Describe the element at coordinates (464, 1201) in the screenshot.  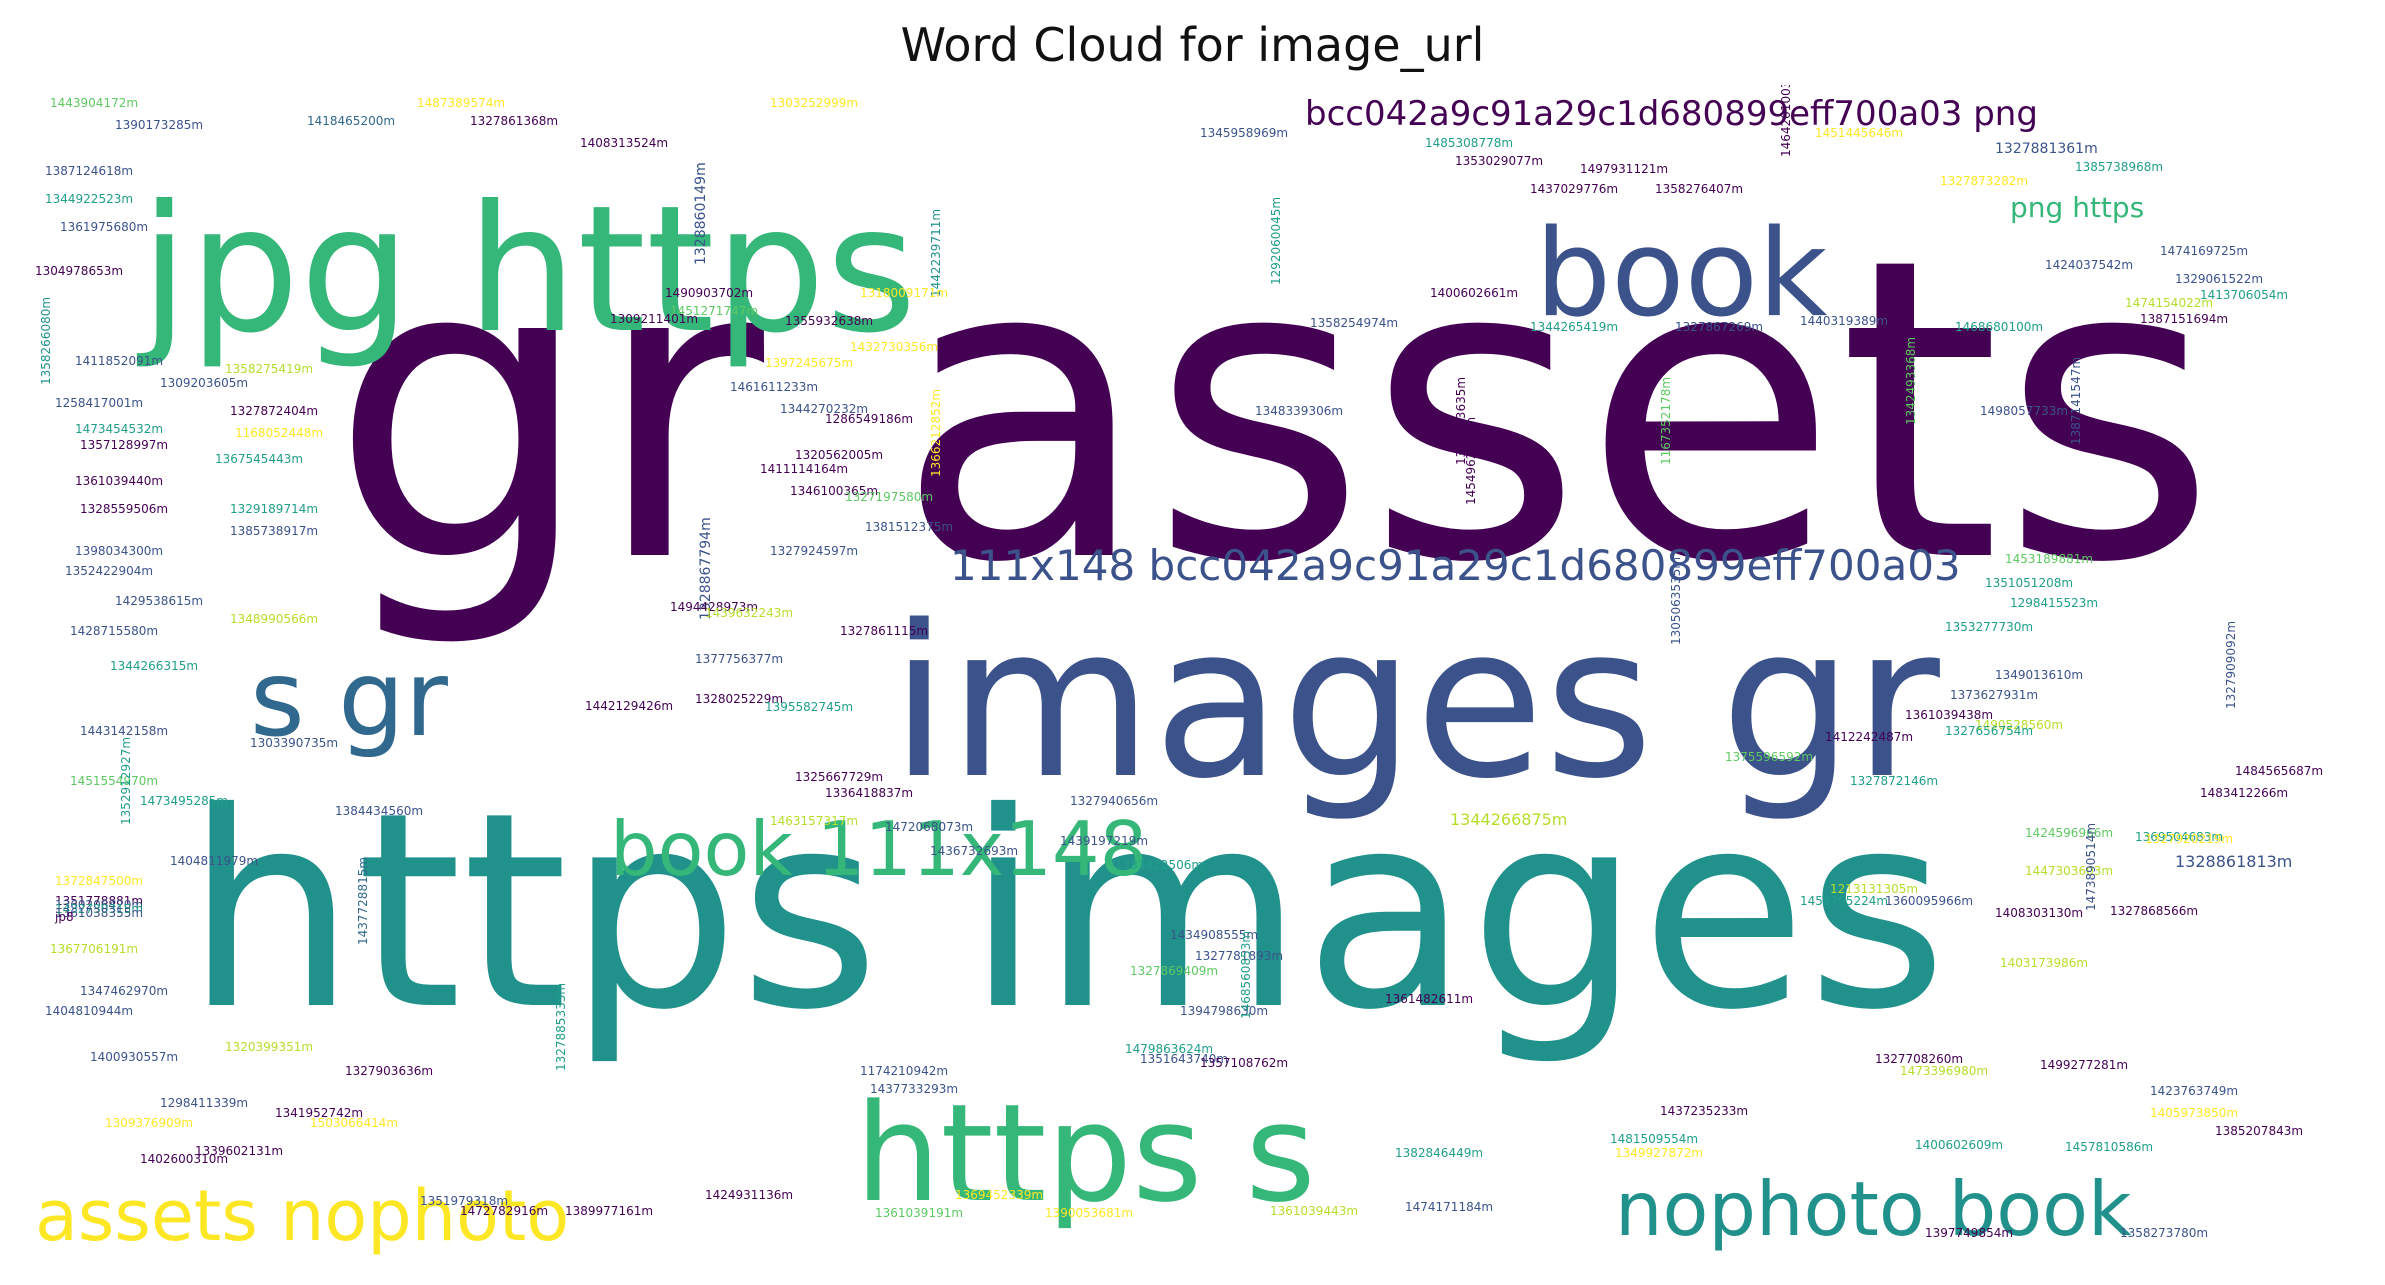
I see `word-97: 1351979318m` at that location.